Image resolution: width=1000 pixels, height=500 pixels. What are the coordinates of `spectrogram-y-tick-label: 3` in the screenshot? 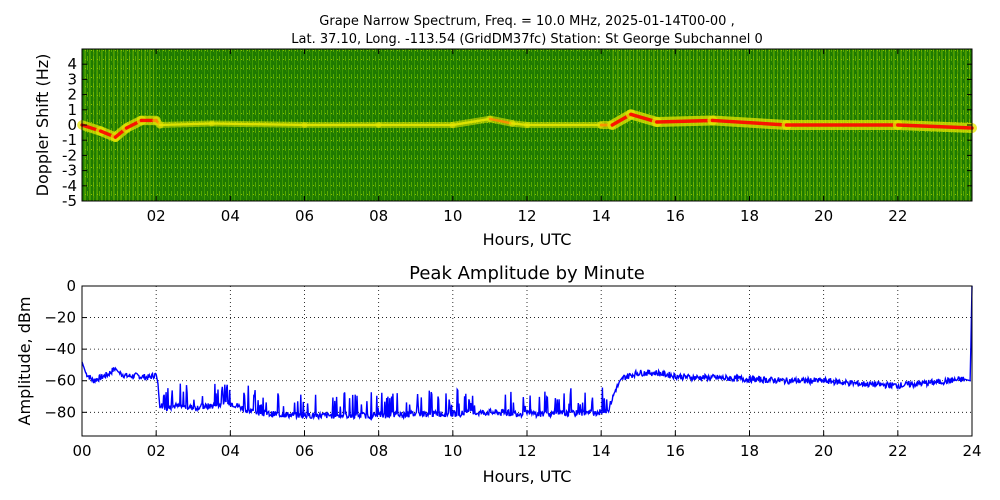 It's located at (72, 79).